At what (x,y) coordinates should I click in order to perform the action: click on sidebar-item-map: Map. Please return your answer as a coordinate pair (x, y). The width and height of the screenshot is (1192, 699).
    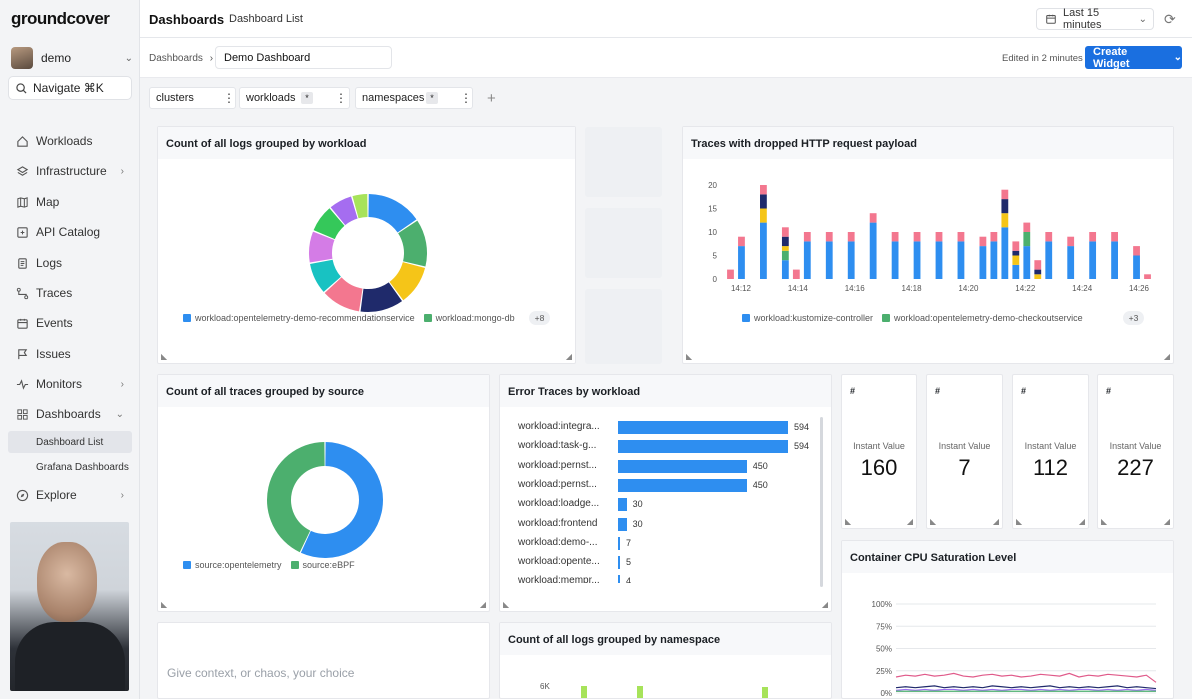
    Looking at the image, I should click on (70, 202).